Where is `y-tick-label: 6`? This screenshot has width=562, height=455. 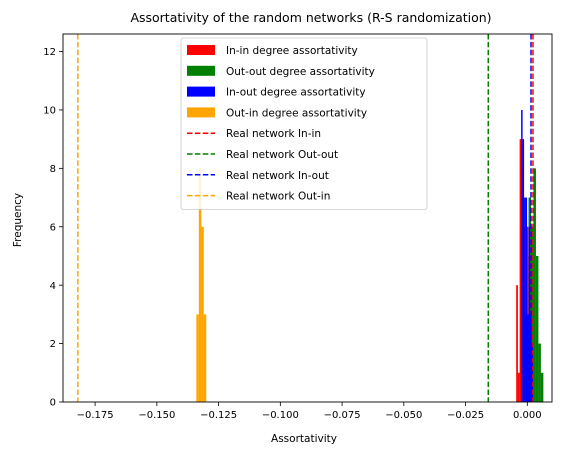
y-tick-label: 6 is located at coordinates (53, 227).